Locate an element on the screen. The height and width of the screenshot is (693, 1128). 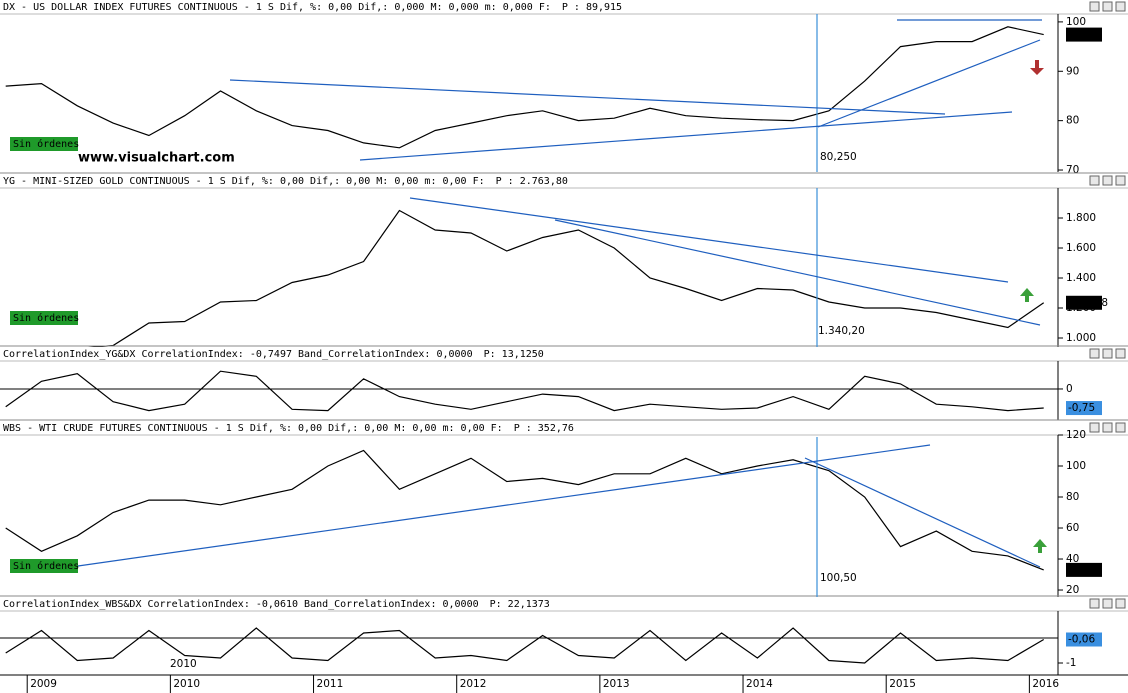
y-tick-label: 120 is located at coordinates (1076, 435).